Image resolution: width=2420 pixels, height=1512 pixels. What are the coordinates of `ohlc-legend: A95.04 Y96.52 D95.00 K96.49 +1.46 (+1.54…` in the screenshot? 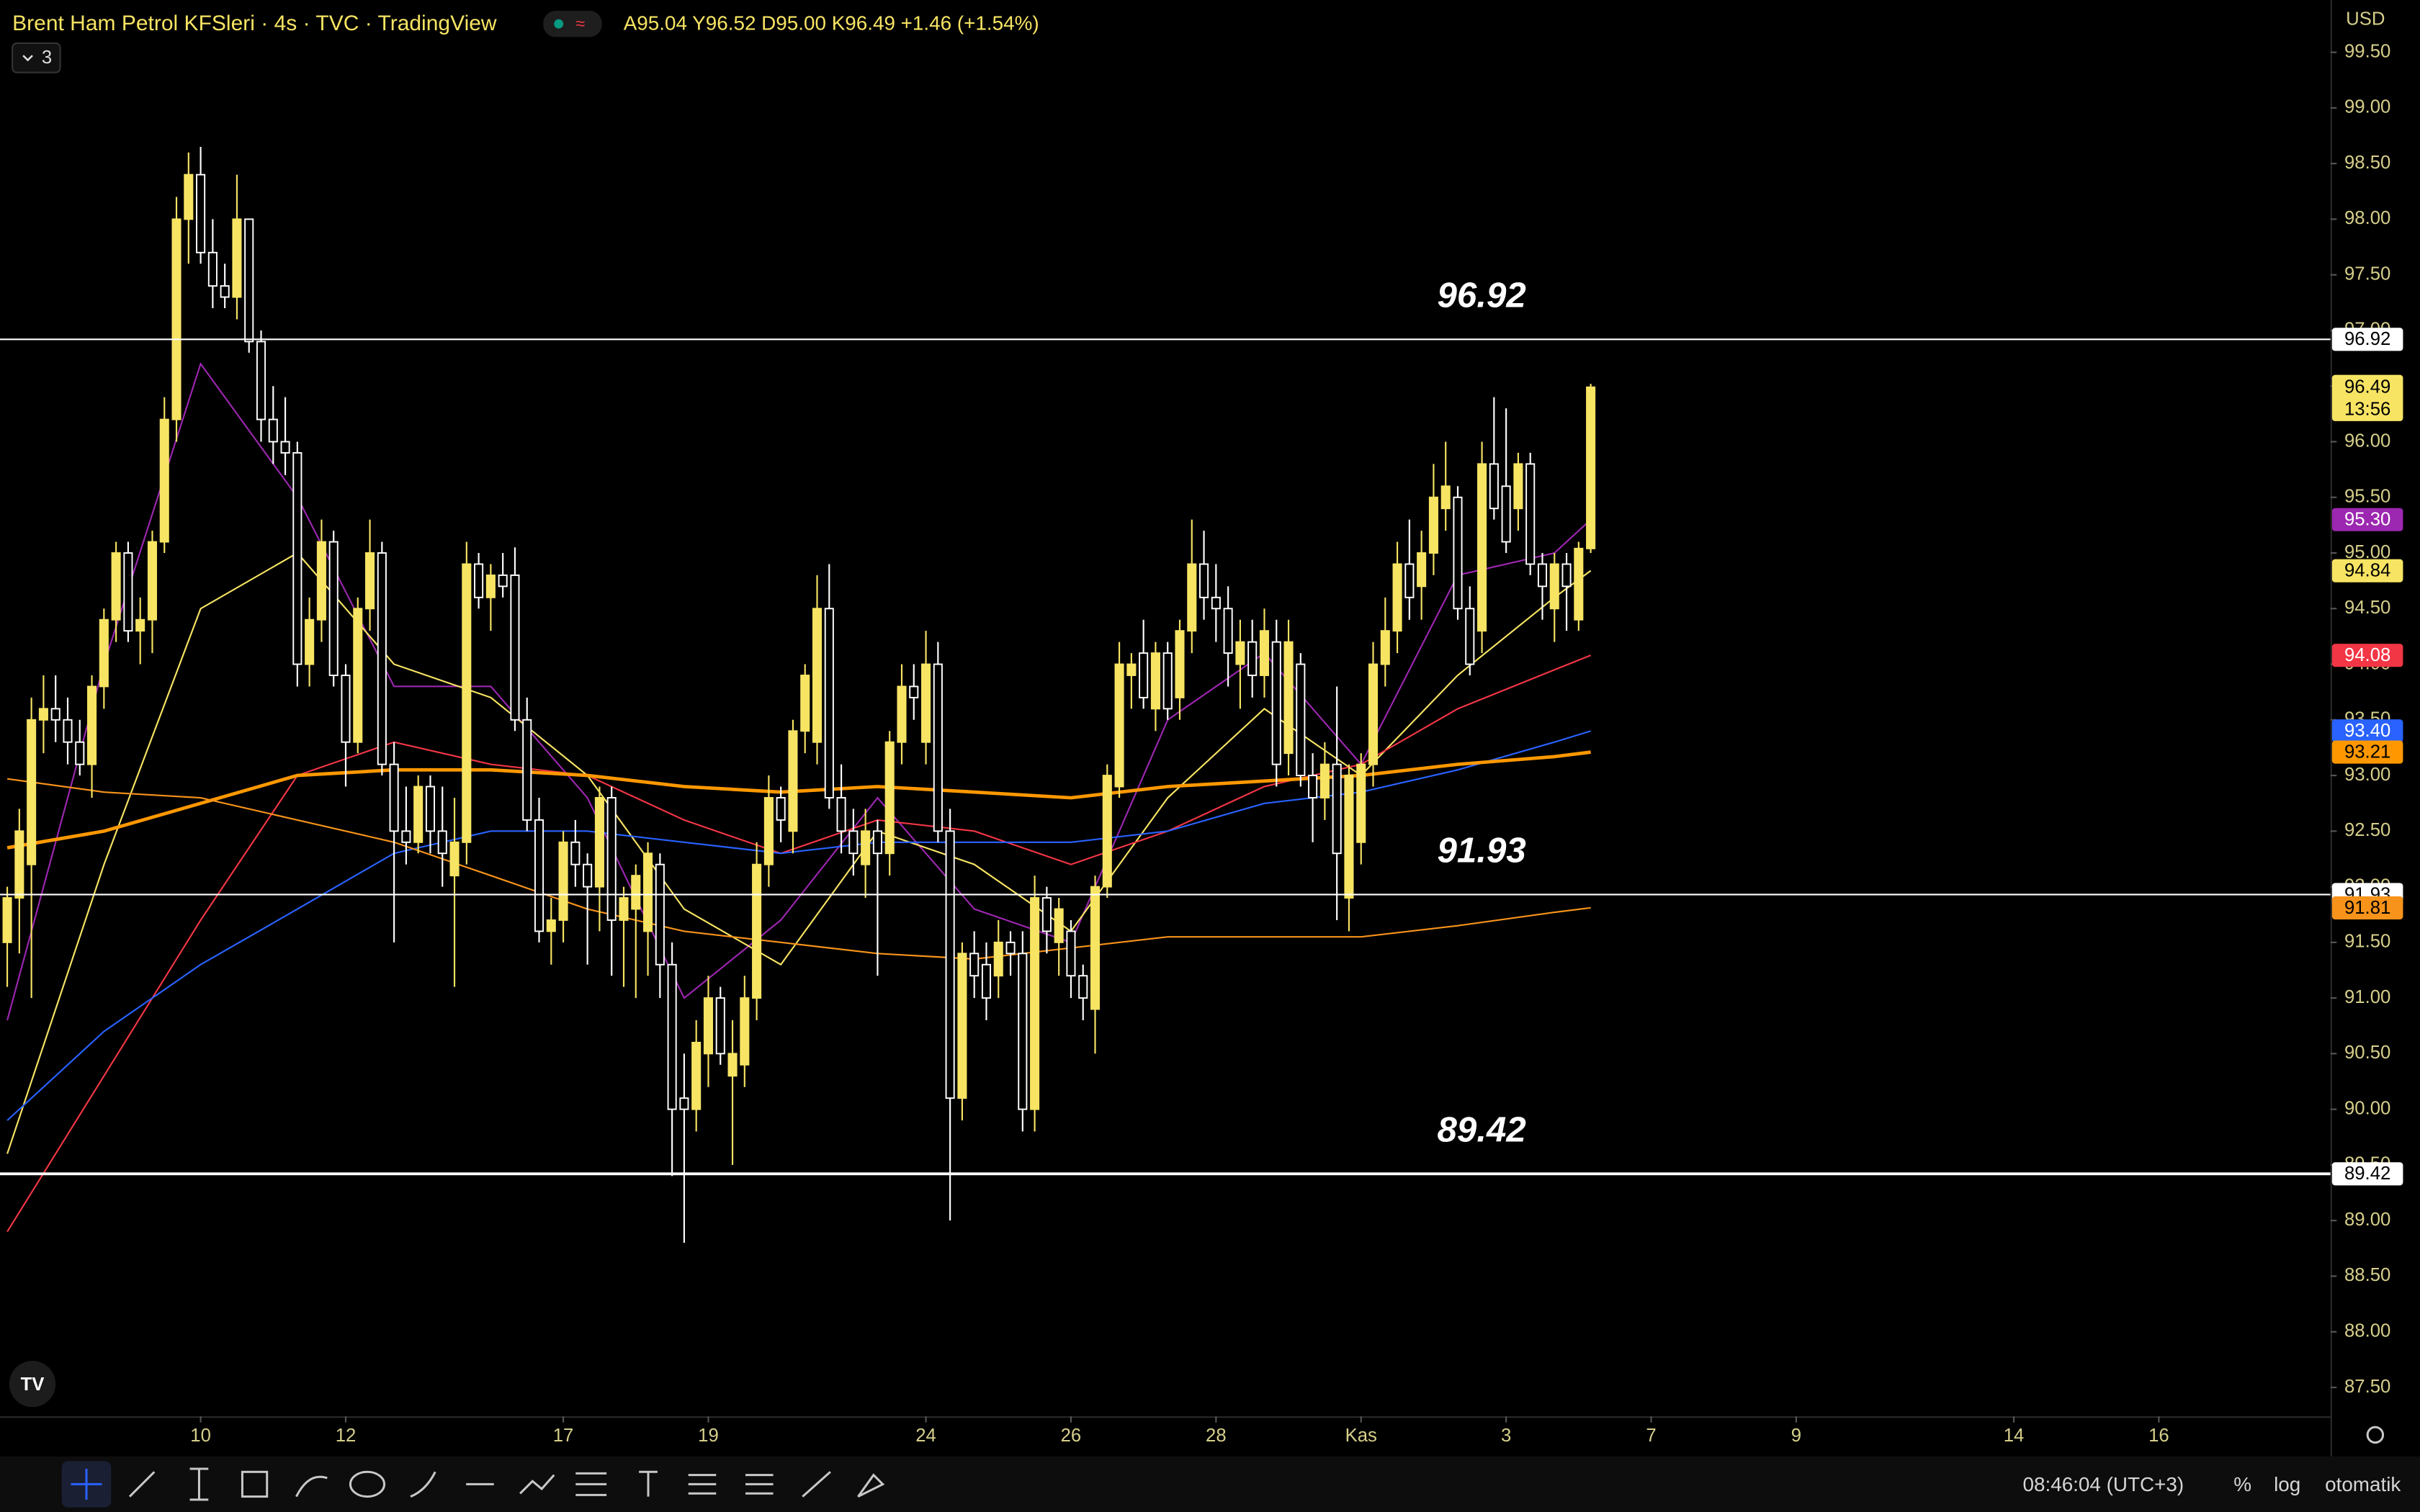 It's located at (831, 23).